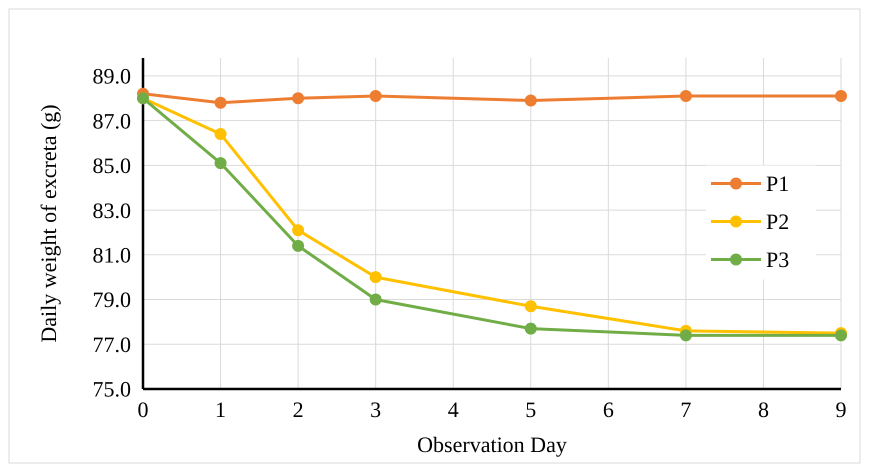  Describe the element at coordinates (111, 255) in the screenshot. I see `y-tick-label: 81.0` at that location.